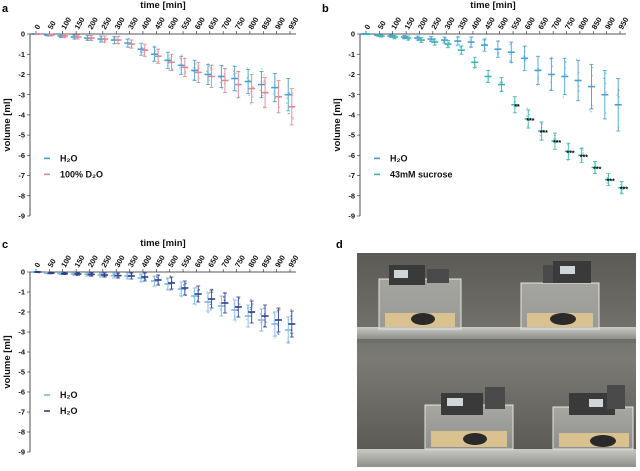  I want to click on x-tick-label-b-18: 900, so click(610, 23).